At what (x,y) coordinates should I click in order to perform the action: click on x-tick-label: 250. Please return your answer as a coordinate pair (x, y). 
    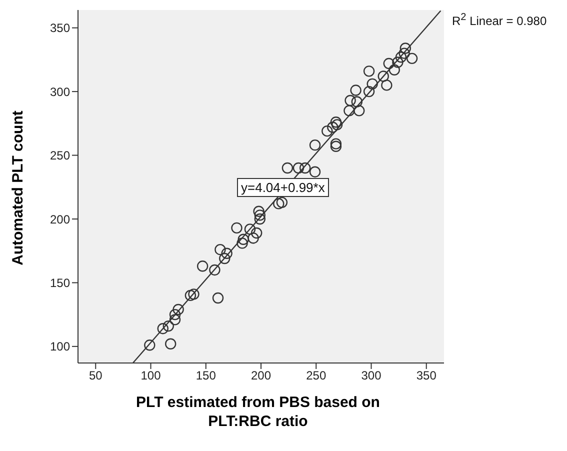
    Looking at the image, I should click on (316, 375).